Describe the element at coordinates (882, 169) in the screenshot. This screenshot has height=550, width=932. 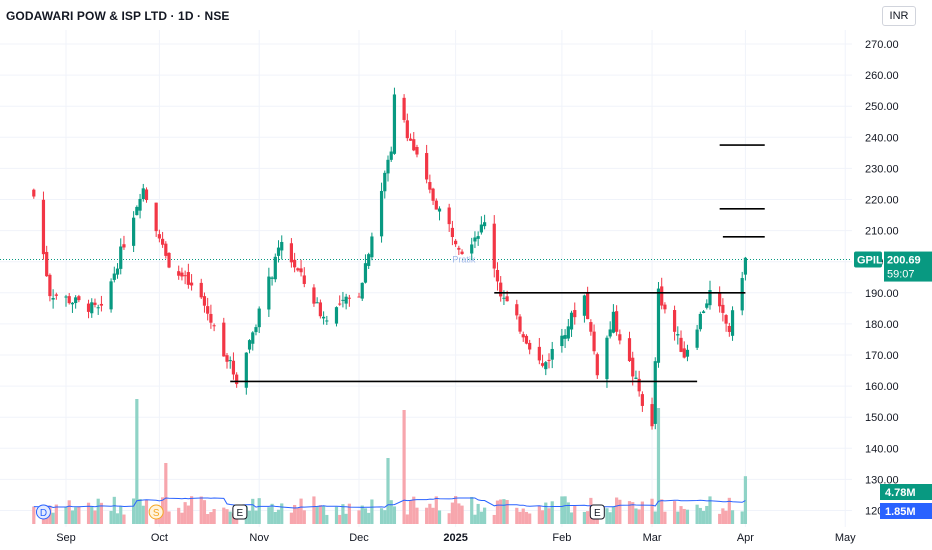
I see `y-tick-label: 230.00` at that location.